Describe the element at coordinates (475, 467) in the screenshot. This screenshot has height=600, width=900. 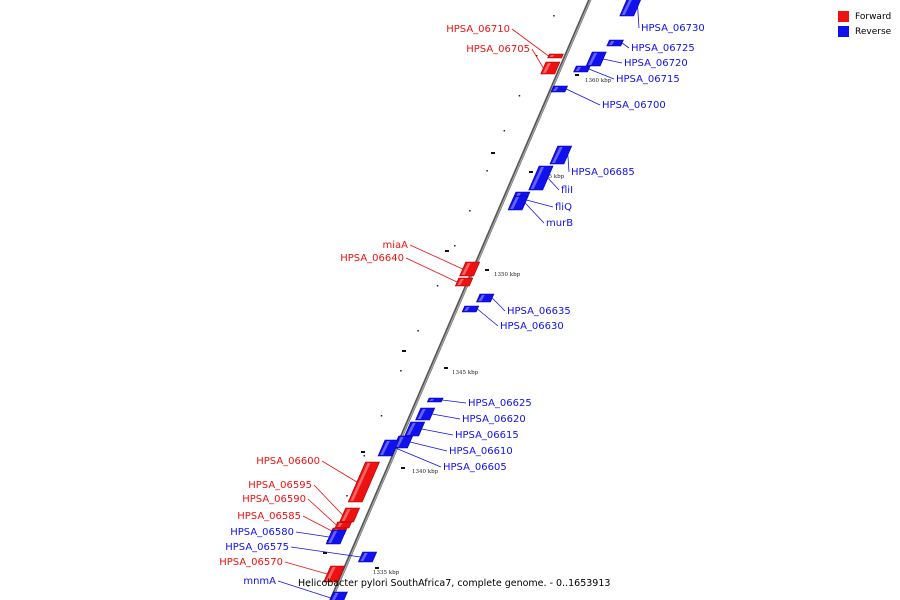
I see `gene-label: HPSA_06605` at that location.